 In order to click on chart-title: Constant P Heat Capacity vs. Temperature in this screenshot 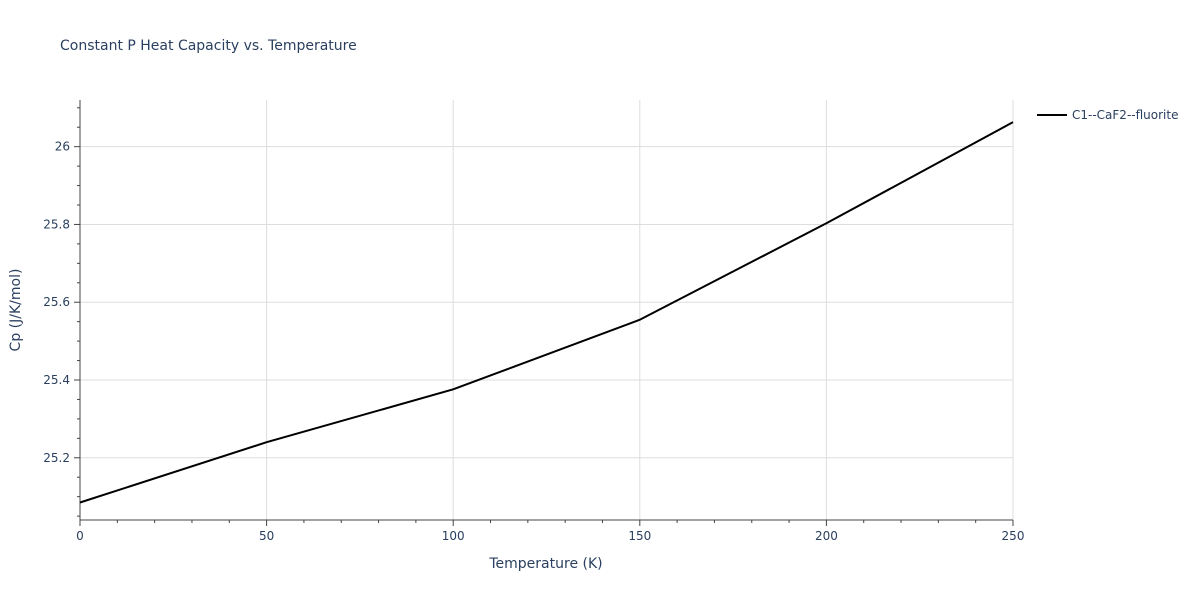, I will do `click(208, 46)`.